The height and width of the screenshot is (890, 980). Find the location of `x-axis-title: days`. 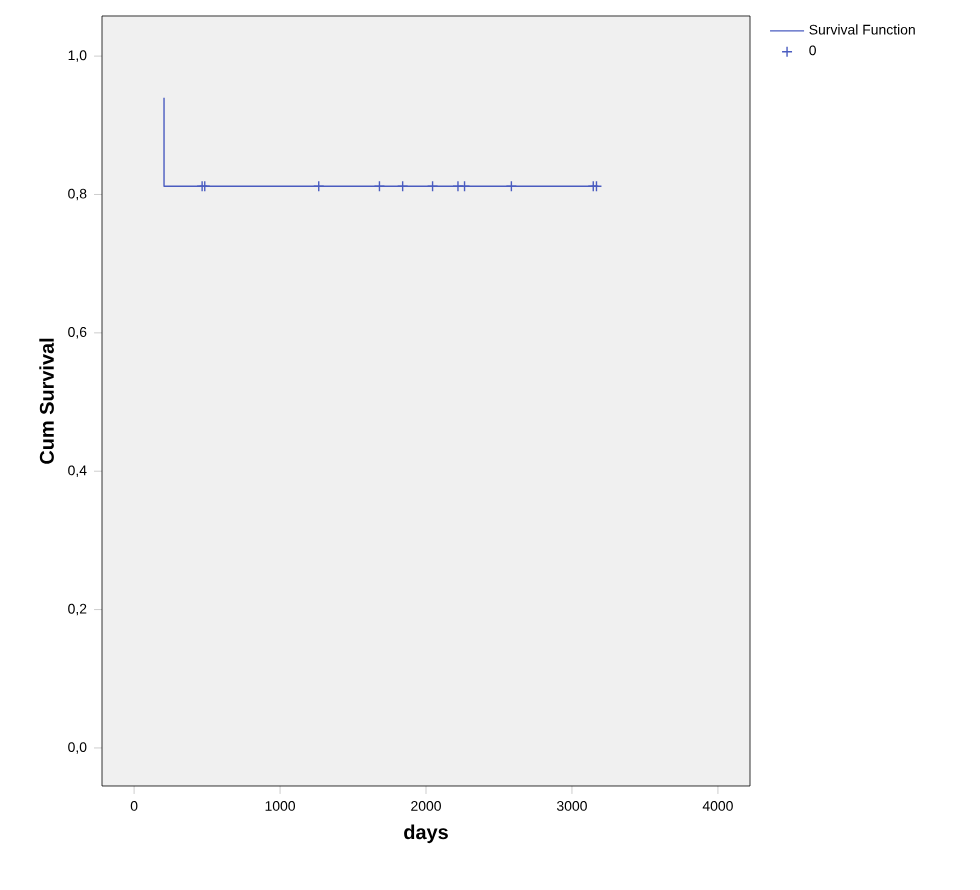

x-axis-title: days is located at coordinates (426, 834).